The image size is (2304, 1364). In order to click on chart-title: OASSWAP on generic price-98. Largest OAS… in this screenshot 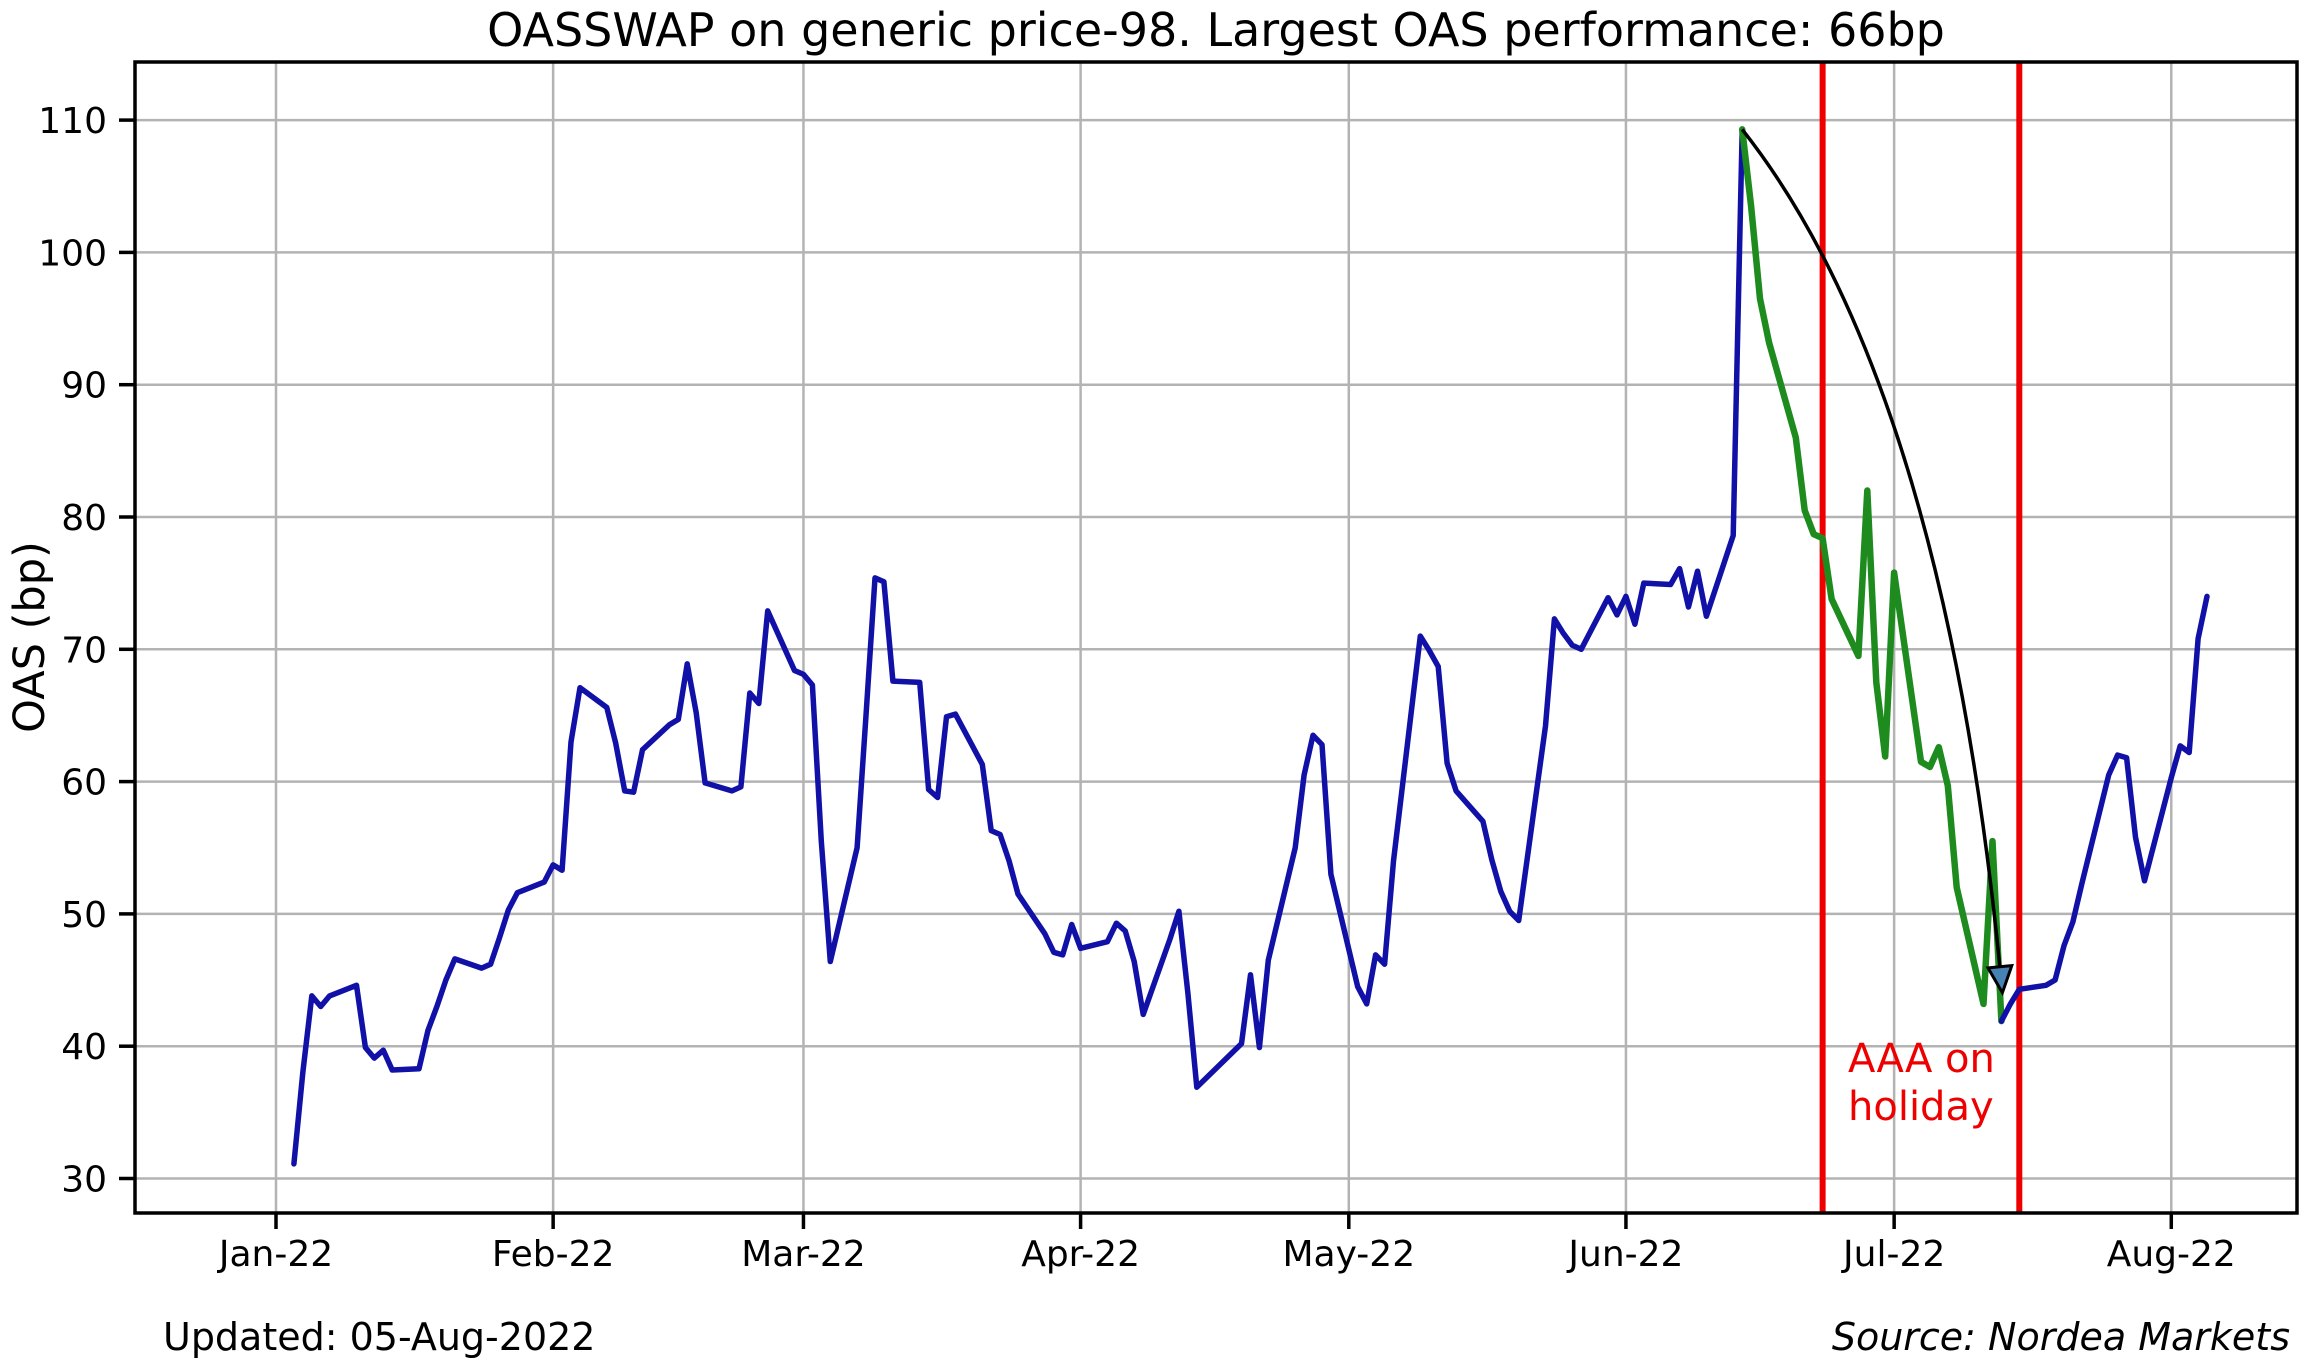, I will do `click(1216, 30)`.